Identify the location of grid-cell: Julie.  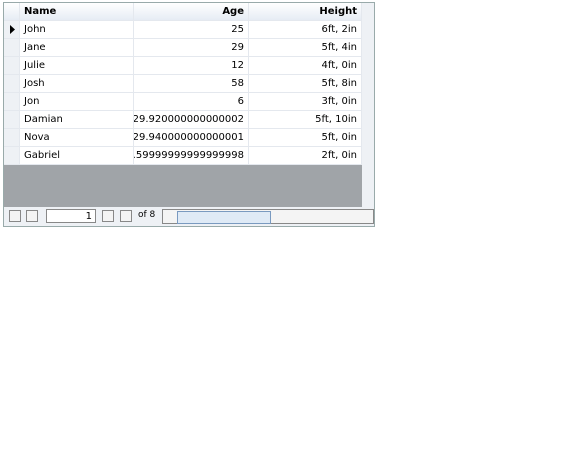
(77, 65).